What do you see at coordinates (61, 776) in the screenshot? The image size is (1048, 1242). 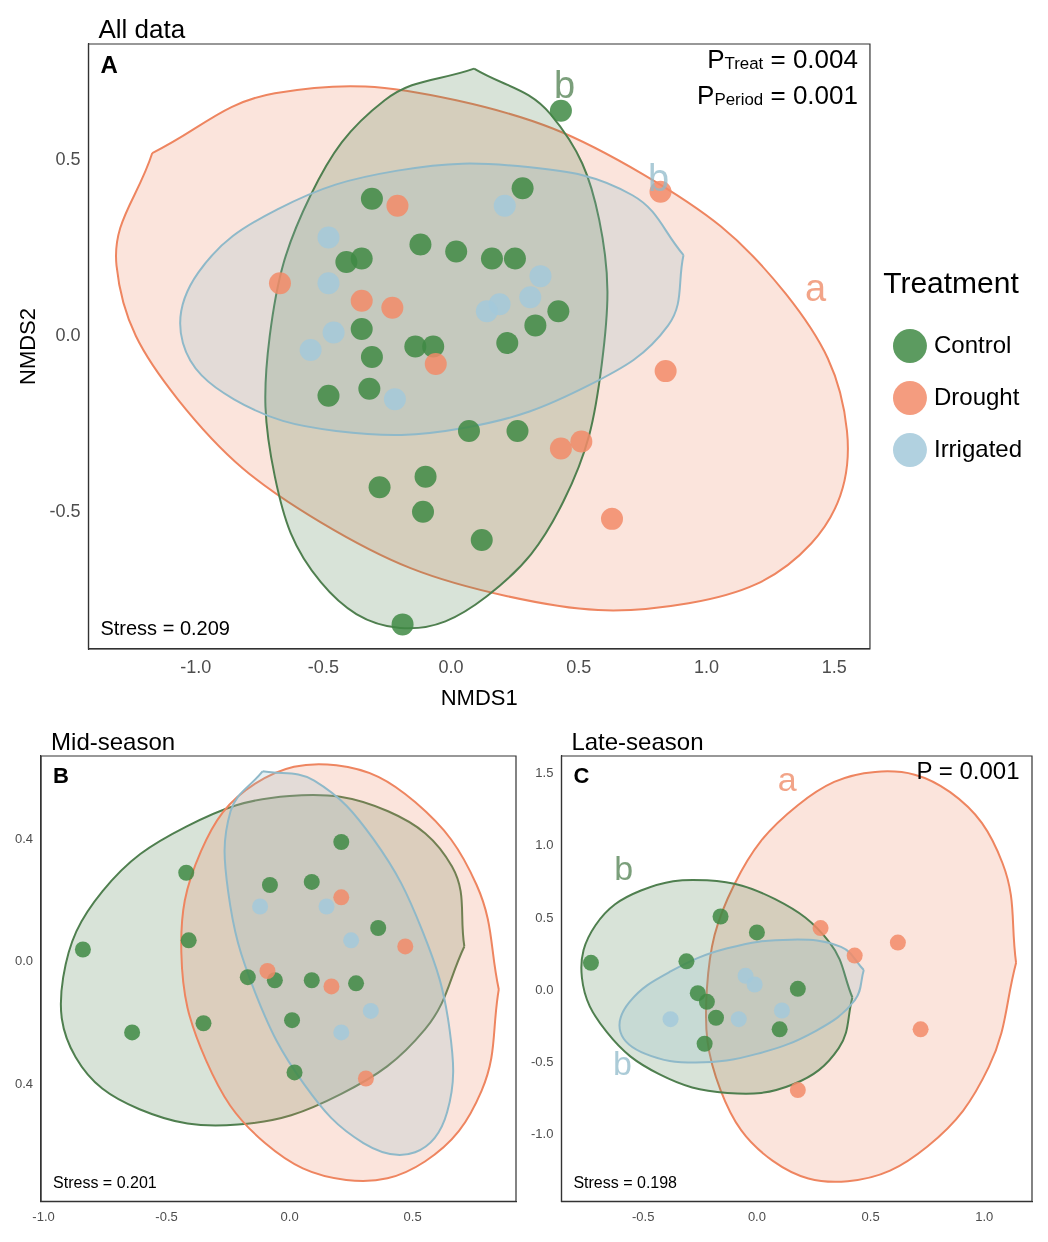 I see `annotation: B` at bounding box center [61, 776].